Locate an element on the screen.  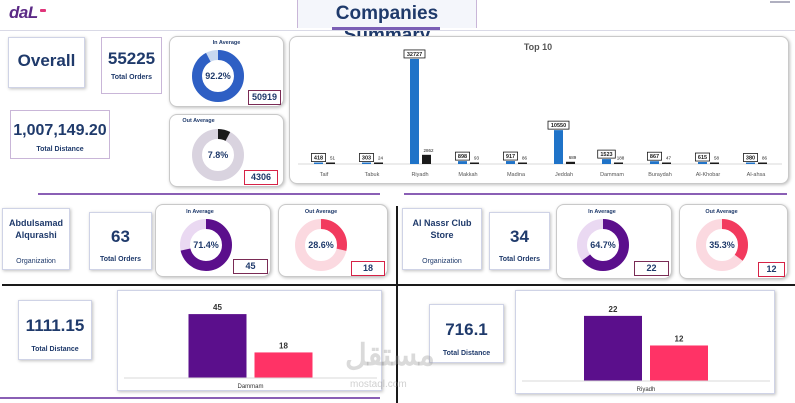
top10-category-al-khobar: Al-Khobar is located at coordinates (708, 175).